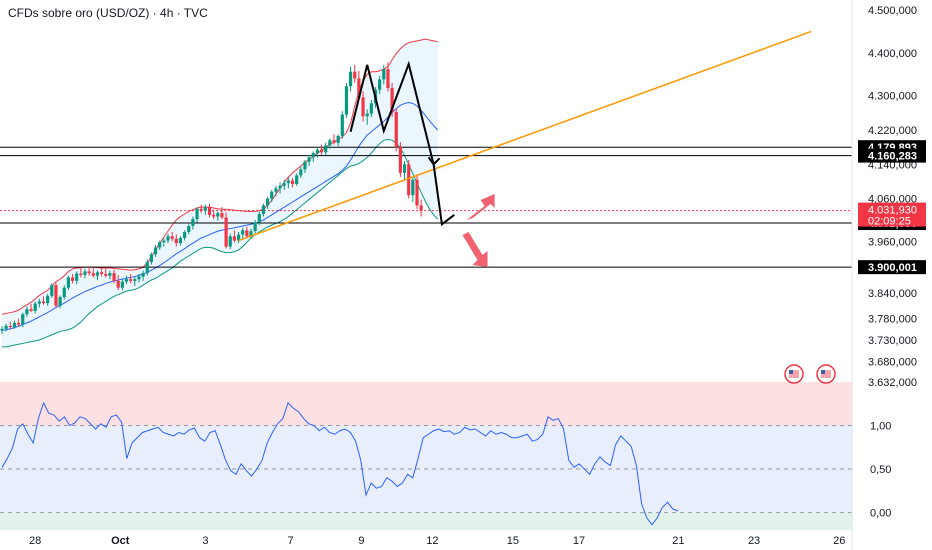  I want to click on time-axis-tick-label: 12, so click(432, 541).